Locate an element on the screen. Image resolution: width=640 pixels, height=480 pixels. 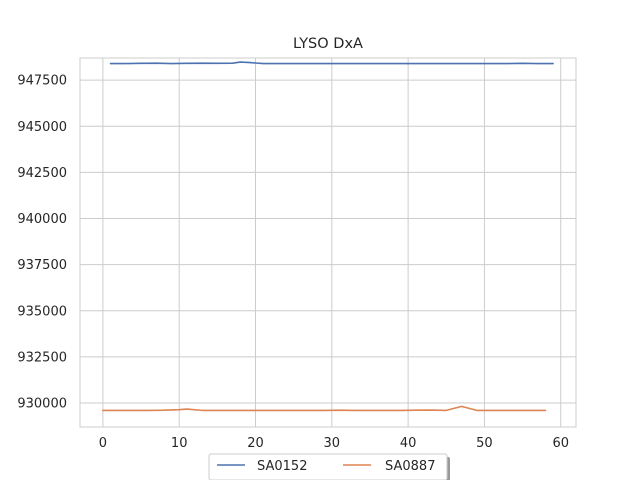
chart-title: LYSO DxA is located at coordinates (328, 44).